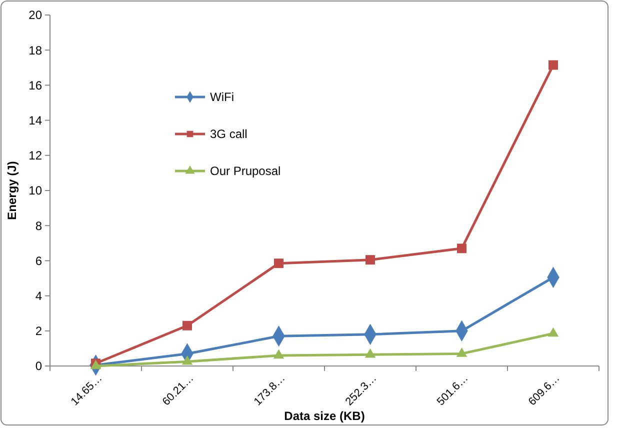 Image resolution: width=619 pixels, height=438 pixels. I want to click on y-tick-label: 6, so click(38, 261).